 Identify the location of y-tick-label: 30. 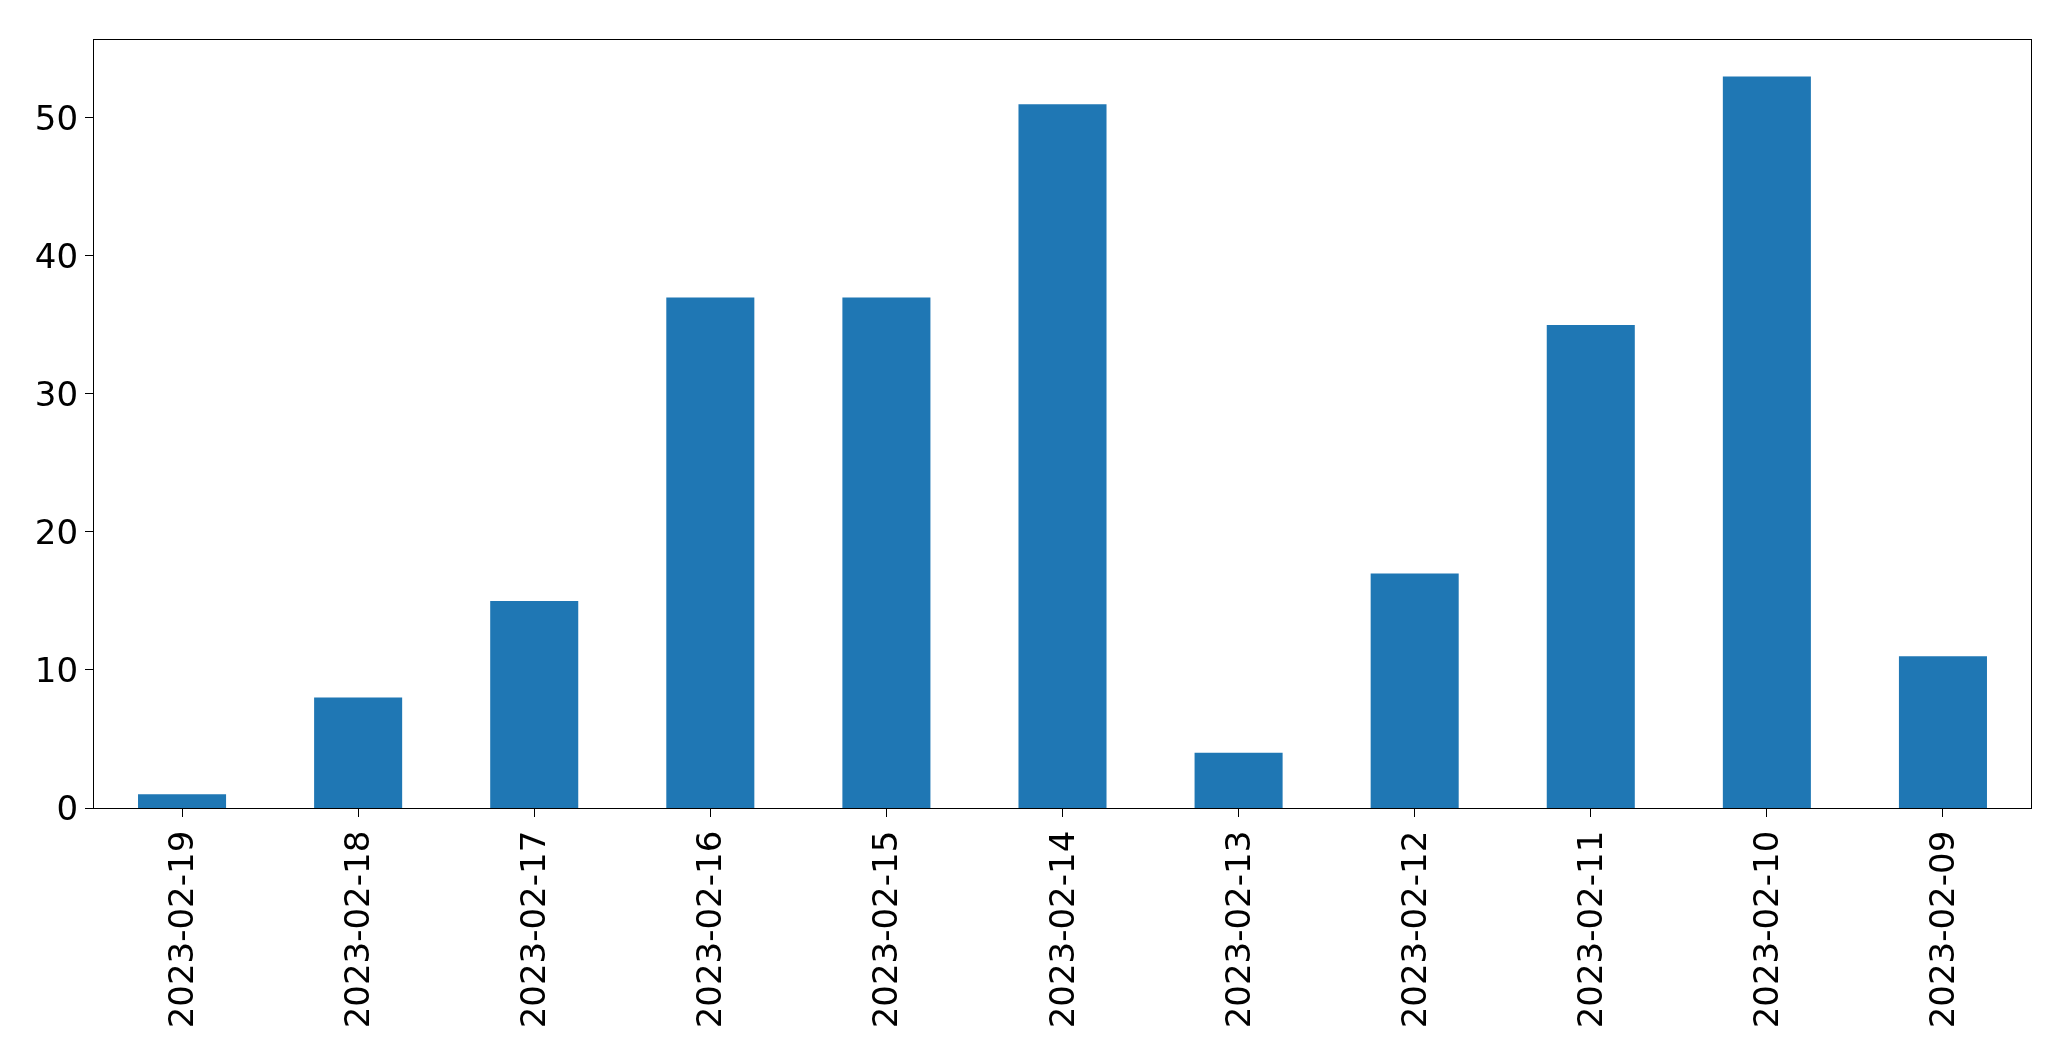
(56, 393).